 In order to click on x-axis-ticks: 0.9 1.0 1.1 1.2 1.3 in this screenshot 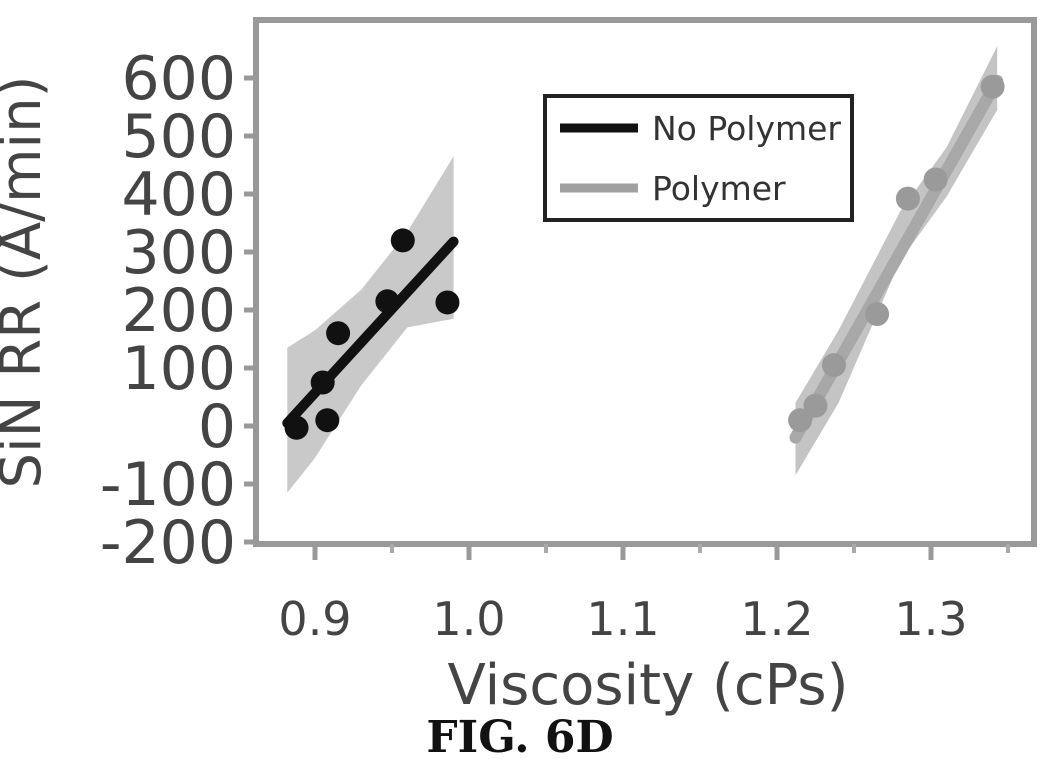, I will do `click(622, 595)`.